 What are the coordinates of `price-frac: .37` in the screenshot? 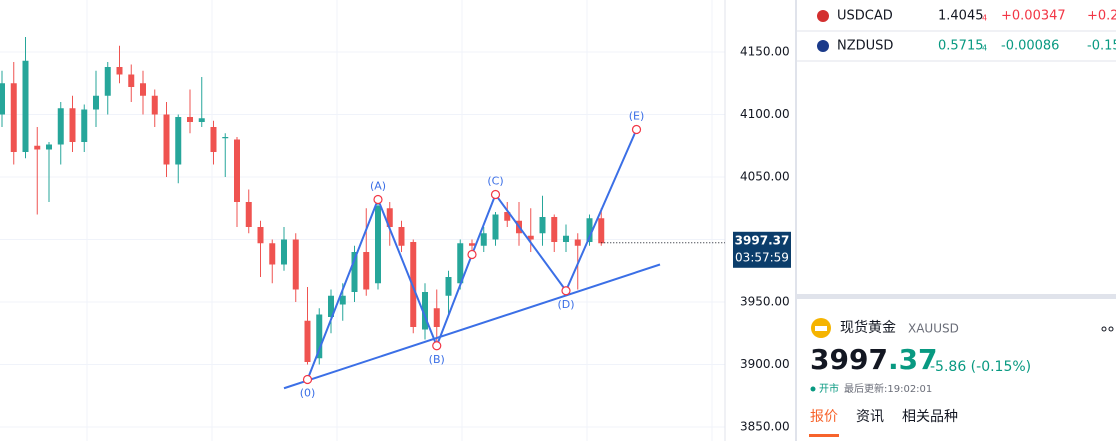 It's located at (913, 359).